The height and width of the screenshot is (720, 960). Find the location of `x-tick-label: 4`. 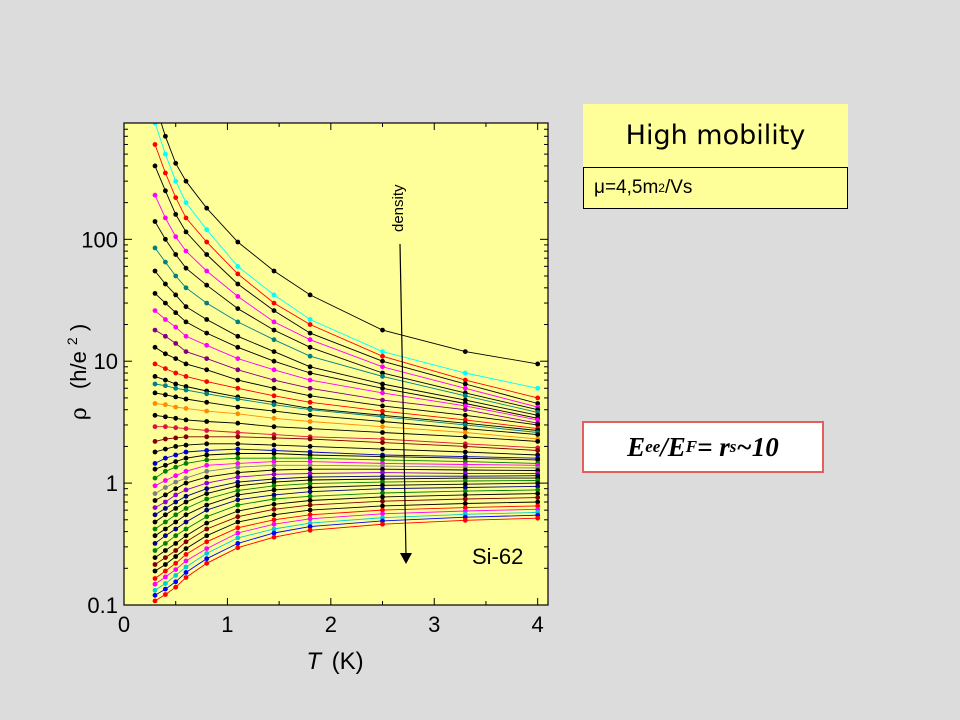

x-tick-label: 4 is located at coordinates (538, 624).